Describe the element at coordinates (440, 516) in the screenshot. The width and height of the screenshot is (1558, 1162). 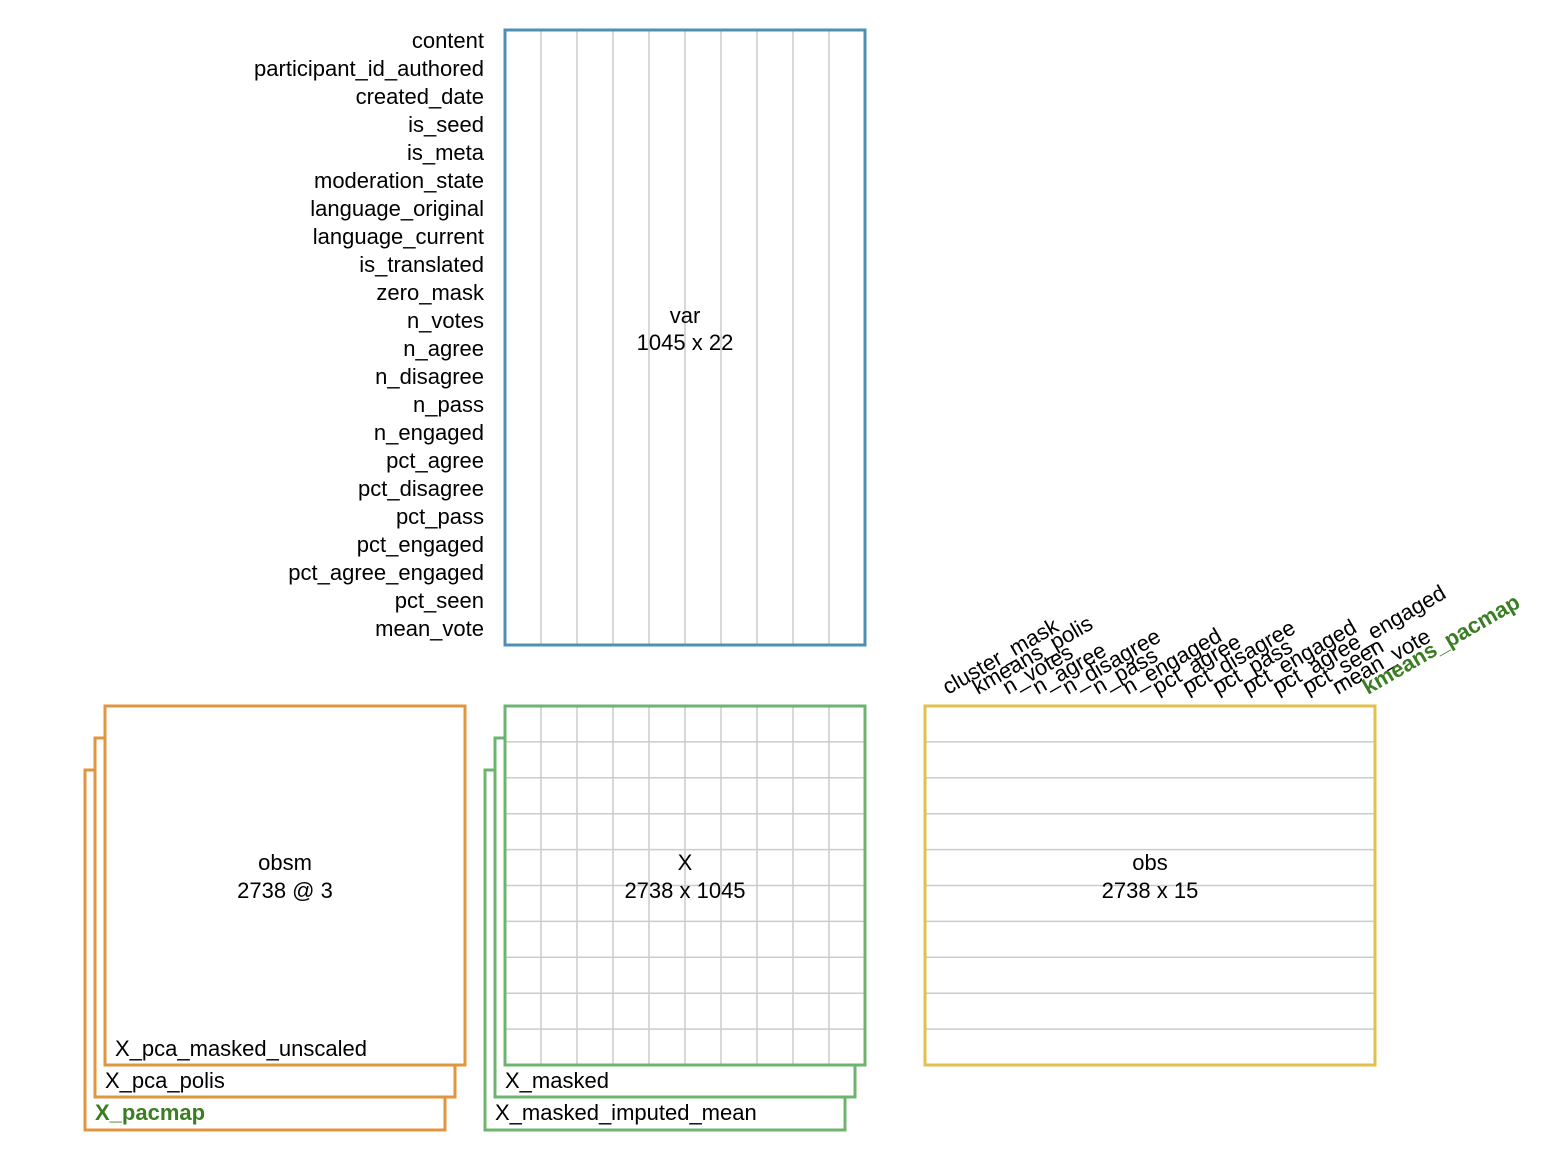
I see `var-column: pct_pass` at that location.